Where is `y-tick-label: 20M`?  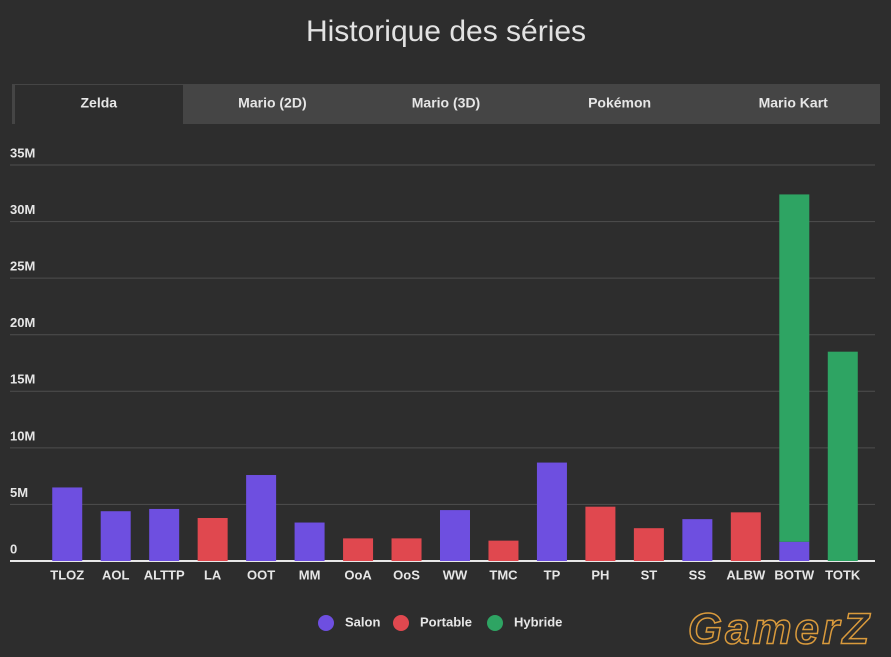
y-tick-label: 20M is located at coordinates (22, 322).